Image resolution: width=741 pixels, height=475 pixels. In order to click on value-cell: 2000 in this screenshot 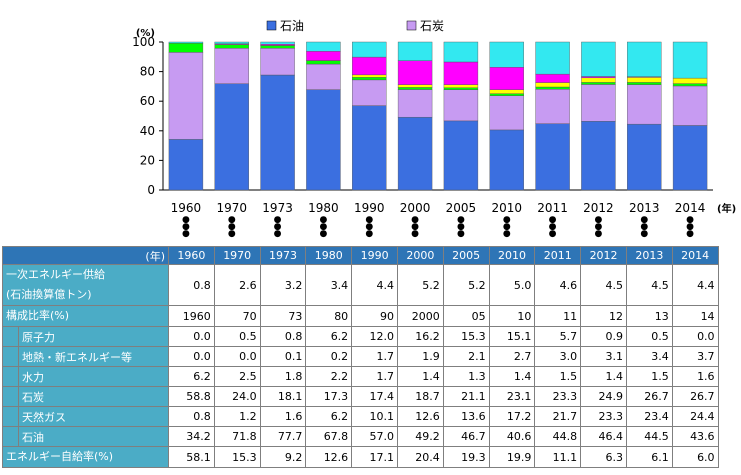, I will do `click(420, 316)`.